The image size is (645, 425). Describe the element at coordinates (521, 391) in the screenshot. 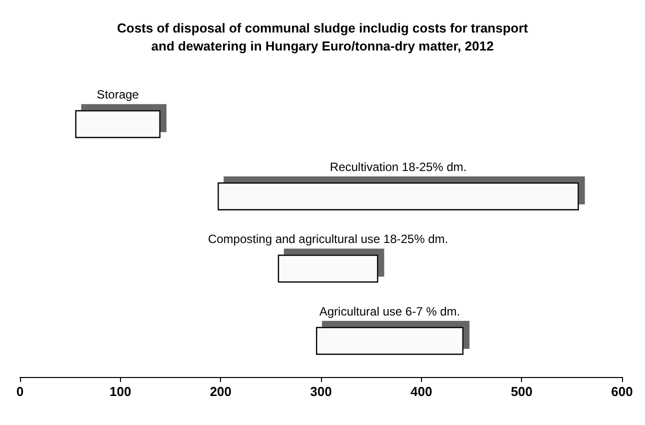

I see `x-tick-label: 500` at that location.